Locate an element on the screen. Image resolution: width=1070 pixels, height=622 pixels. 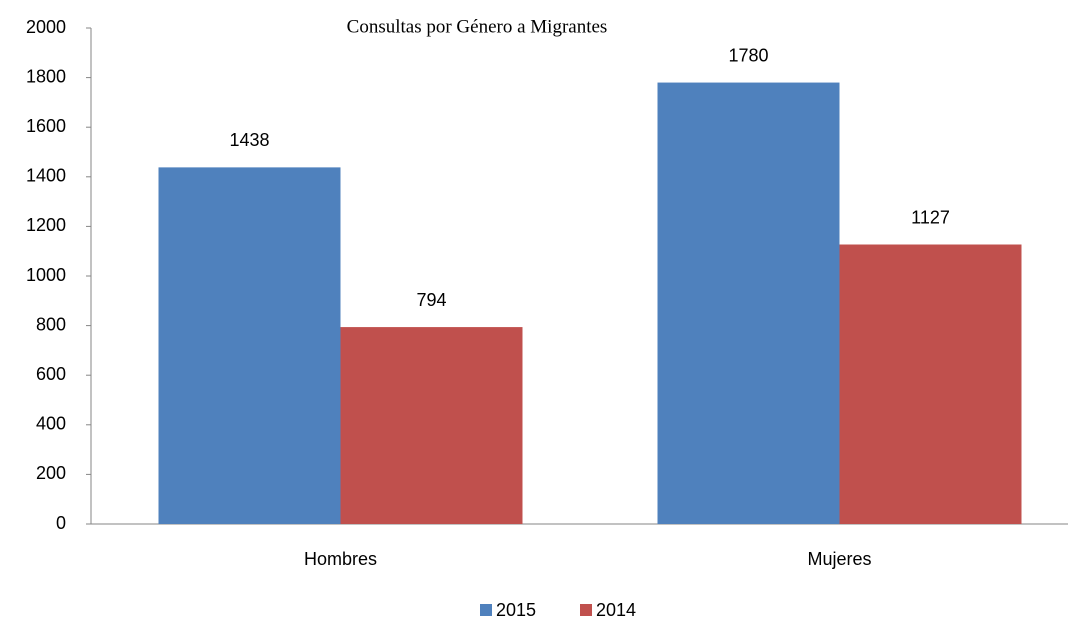
y-tick-label: 1200 is located at coordinates (46, 225).